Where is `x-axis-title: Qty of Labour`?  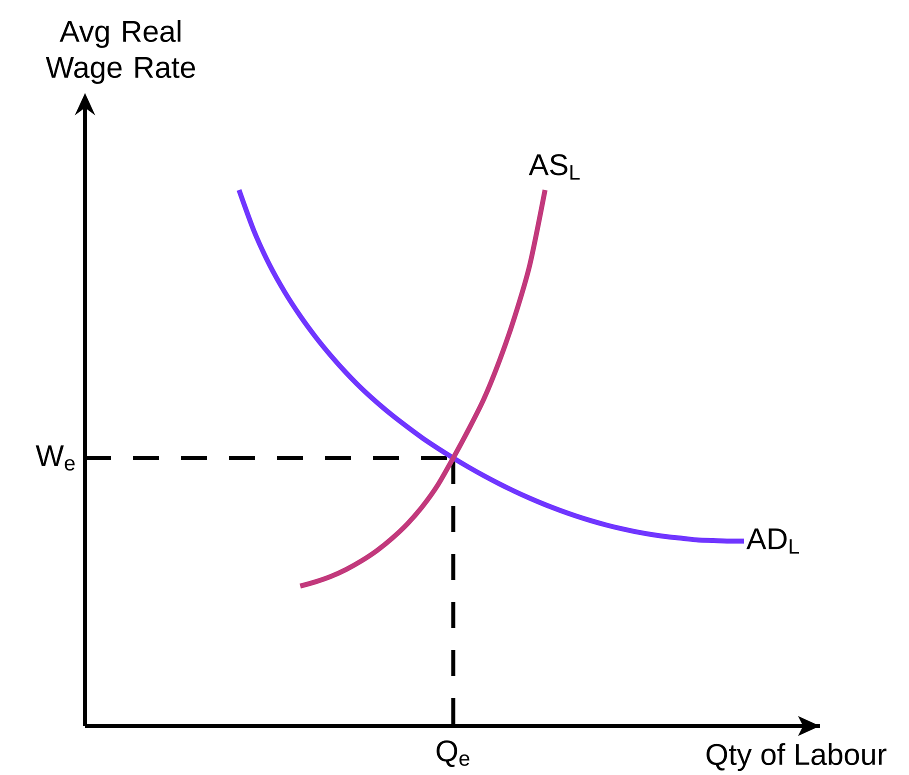
x-axis-title: Qty of Labour is located at coordinates (796, 757).